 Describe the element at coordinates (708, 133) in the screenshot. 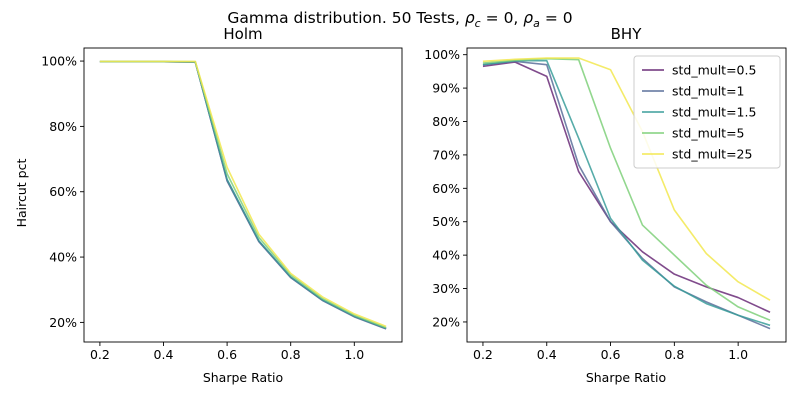

I see `bhy-legend-label-3: std_mult=5` at that location.